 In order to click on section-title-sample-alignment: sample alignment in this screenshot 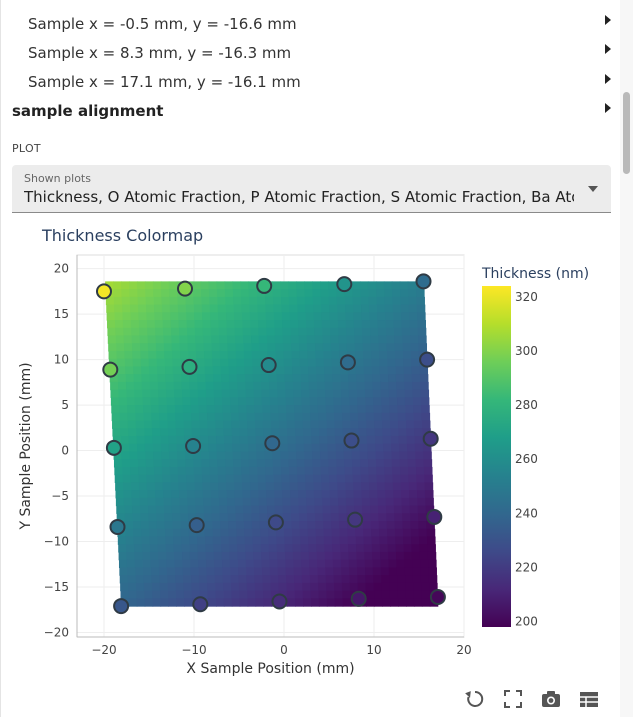, I will do `click(88, 111)`.